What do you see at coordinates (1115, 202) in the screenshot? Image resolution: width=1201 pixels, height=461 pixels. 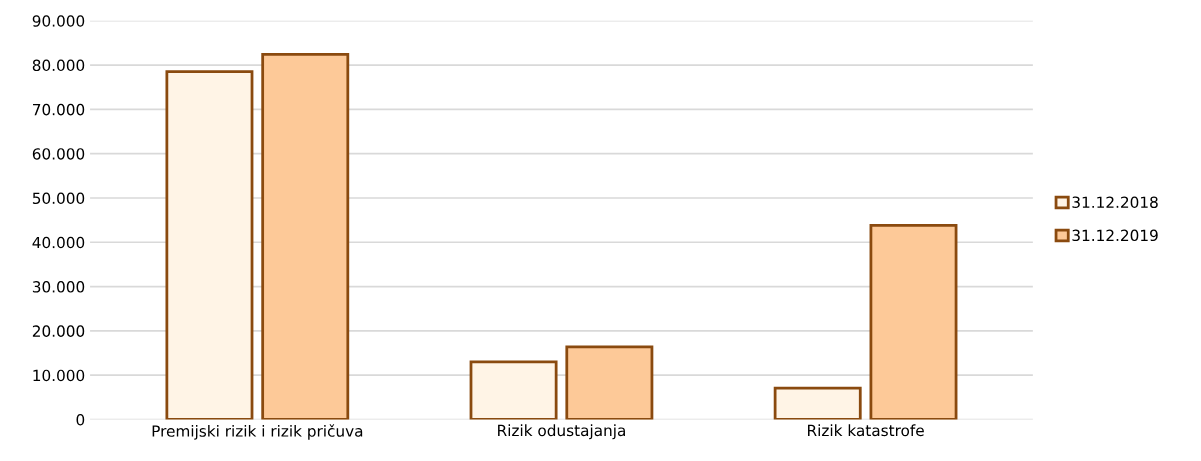 I see `legend-label: 31.12.2018` at bounding box center [1115, 202].